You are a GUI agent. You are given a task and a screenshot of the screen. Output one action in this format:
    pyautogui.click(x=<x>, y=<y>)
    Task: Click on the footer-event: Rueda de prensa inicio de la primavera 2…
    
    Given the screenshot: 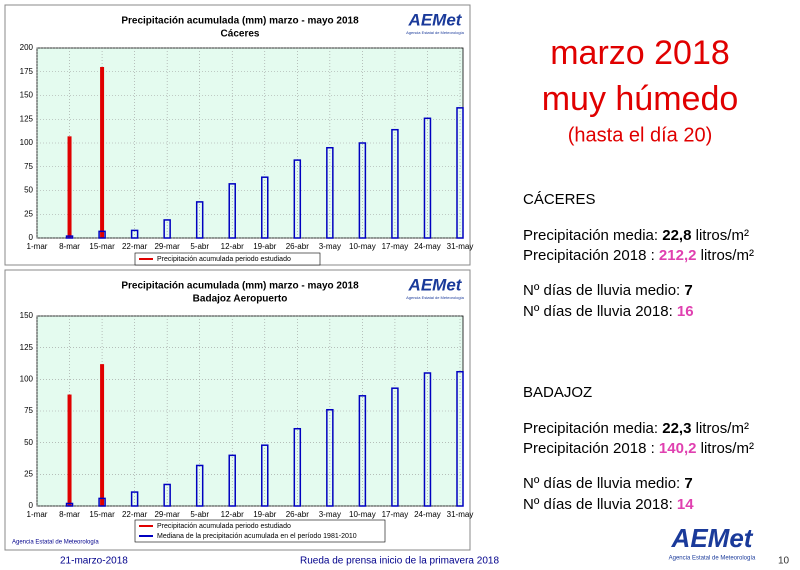 What is the action you would take?
    pyautogui.click(x=399, y=561)
    